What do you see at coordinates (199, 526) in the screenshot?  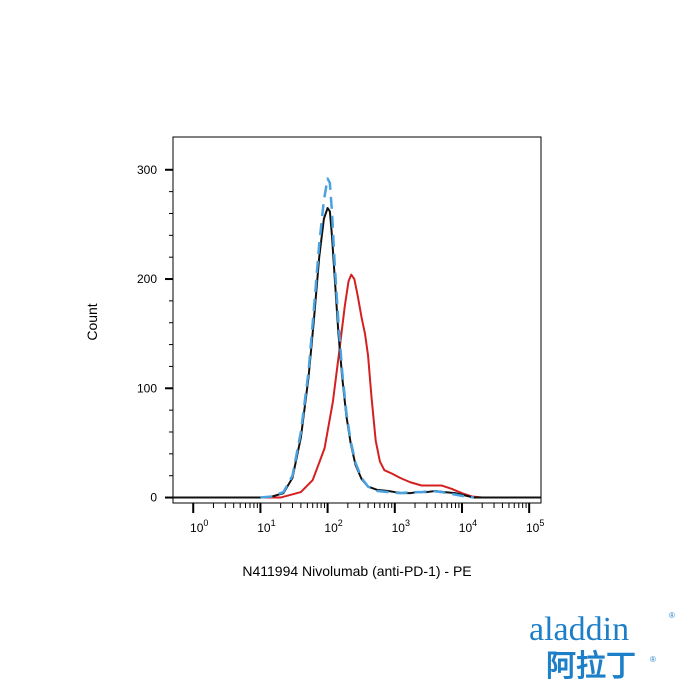 I see `x-tick-label: 10⁰` at bounding box center [199, 526].